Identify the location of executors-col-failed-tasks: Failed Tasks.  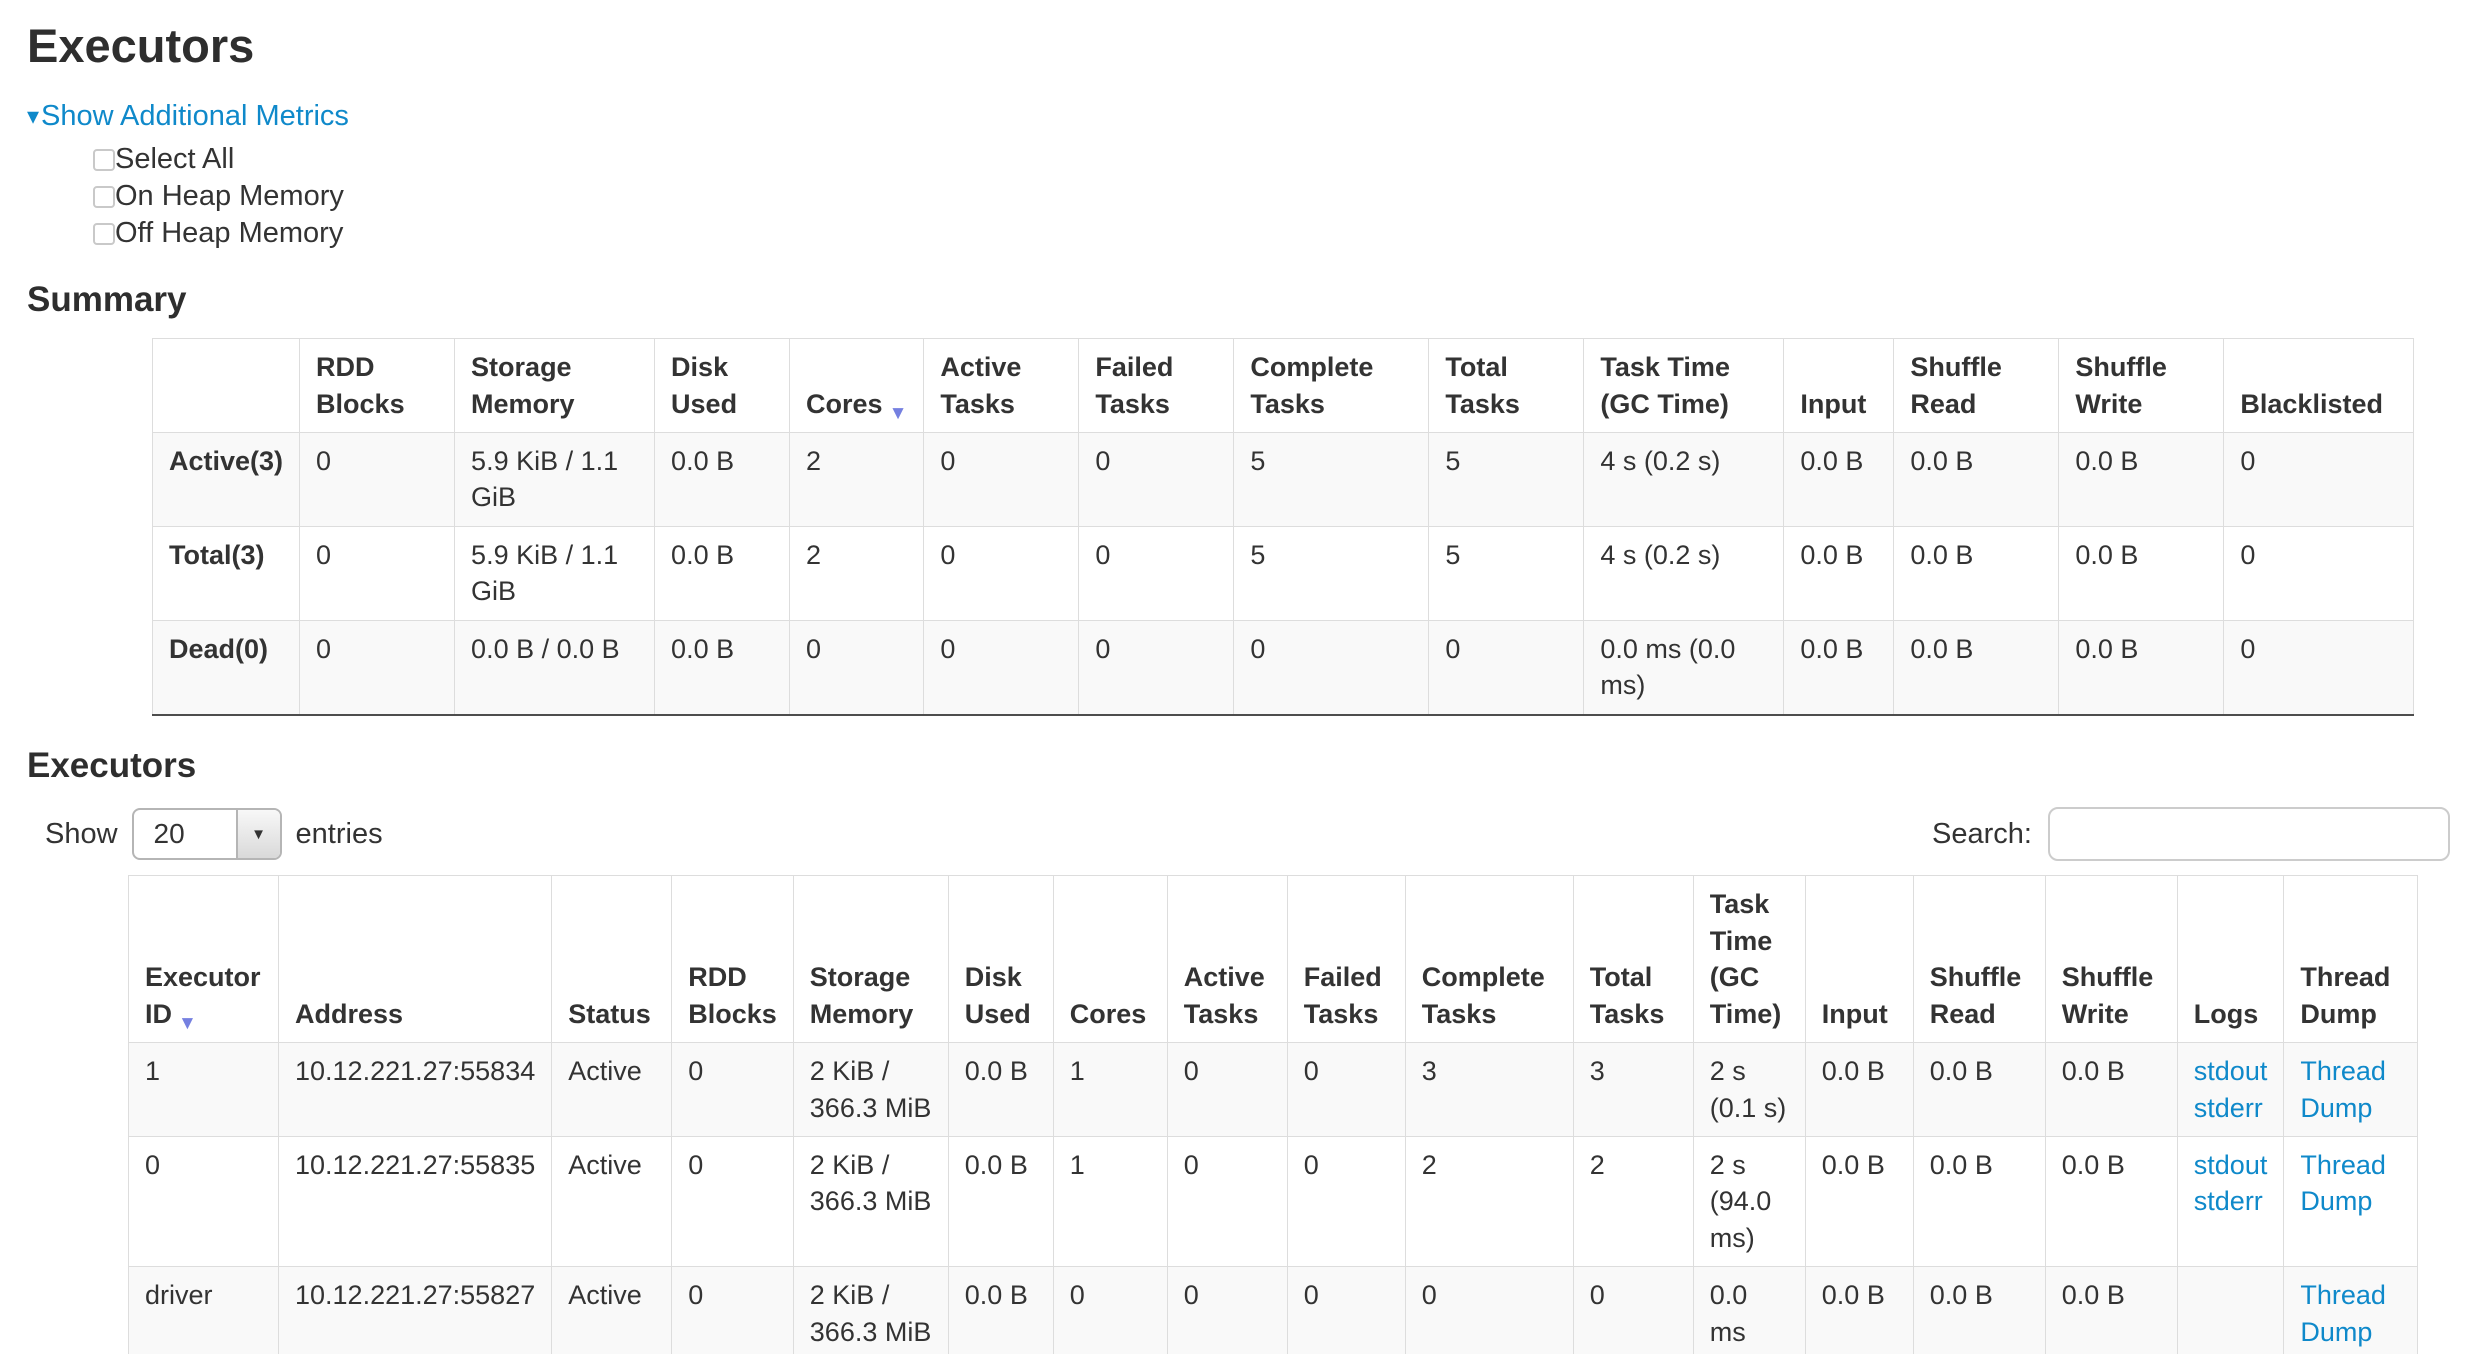
(1346, 959).